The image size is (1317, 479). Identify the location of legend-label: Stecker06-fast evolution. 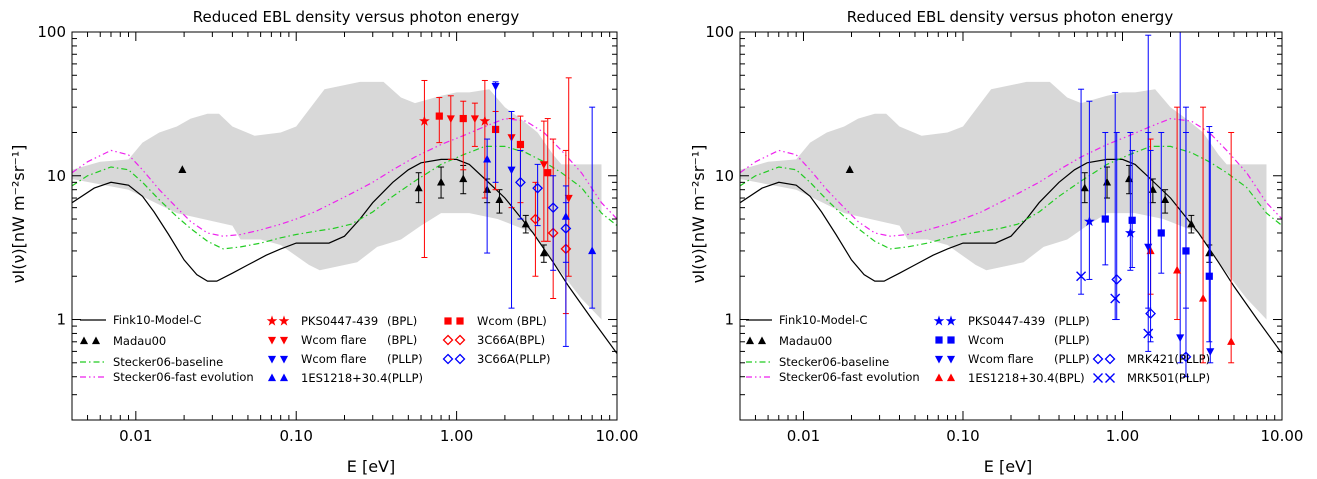
(183, 377).